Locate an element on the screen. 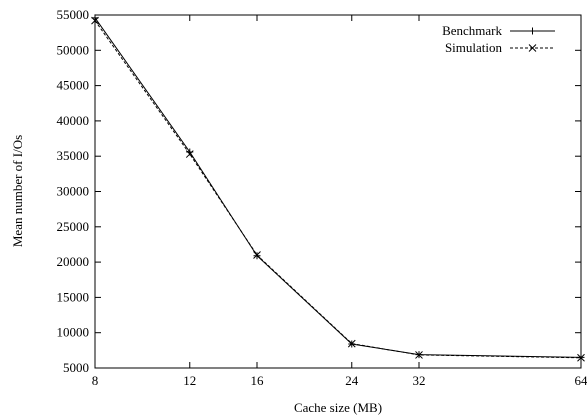 The width and height of the screenshot is (587, 418). x-tick-label: 8 is located at coordinates (95, 380).